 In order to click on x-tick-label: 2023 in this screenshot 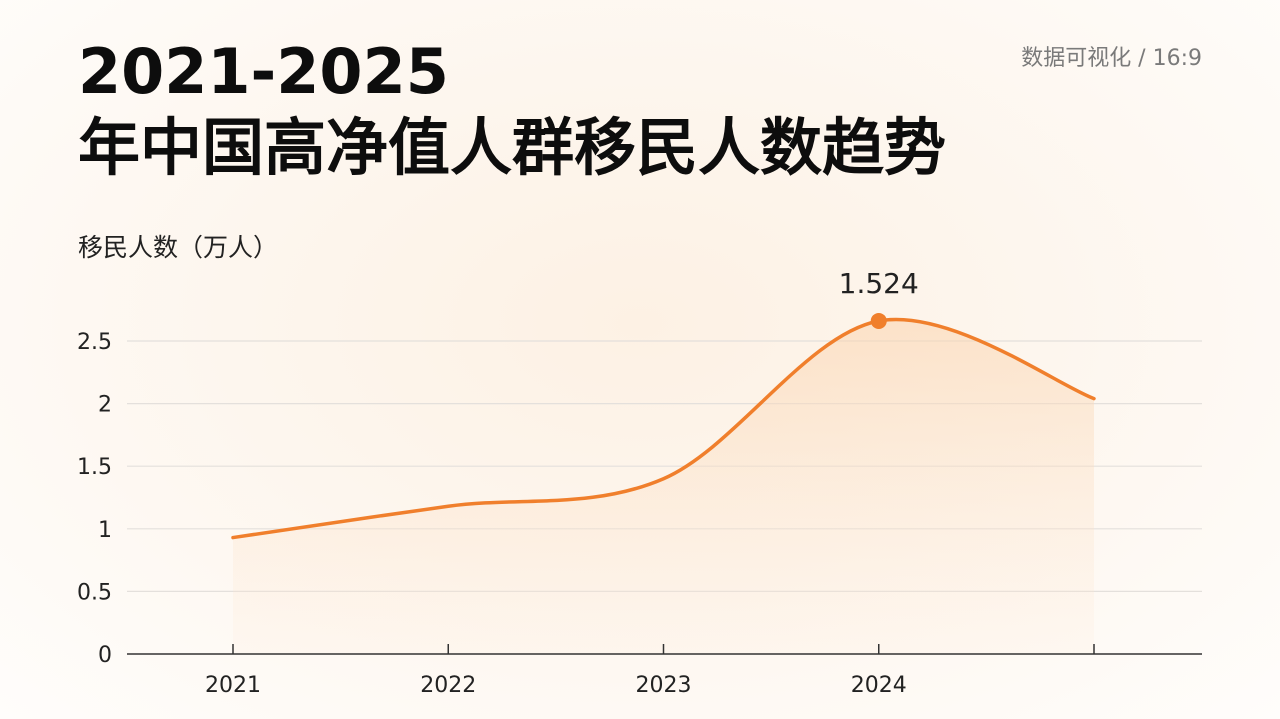, I will do `click(664, 685)`.